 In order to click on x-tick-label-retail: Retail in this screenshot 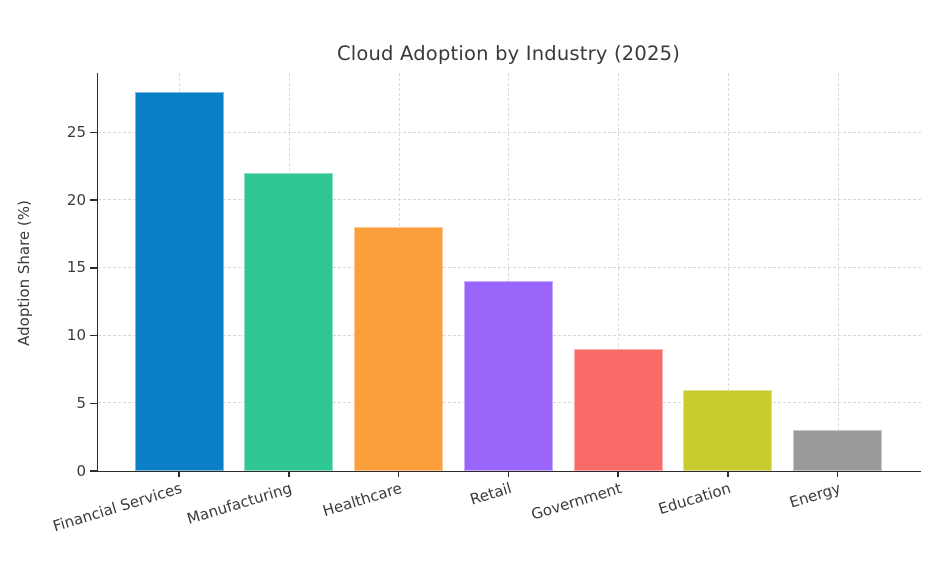, I will do `click(490, 494)`.